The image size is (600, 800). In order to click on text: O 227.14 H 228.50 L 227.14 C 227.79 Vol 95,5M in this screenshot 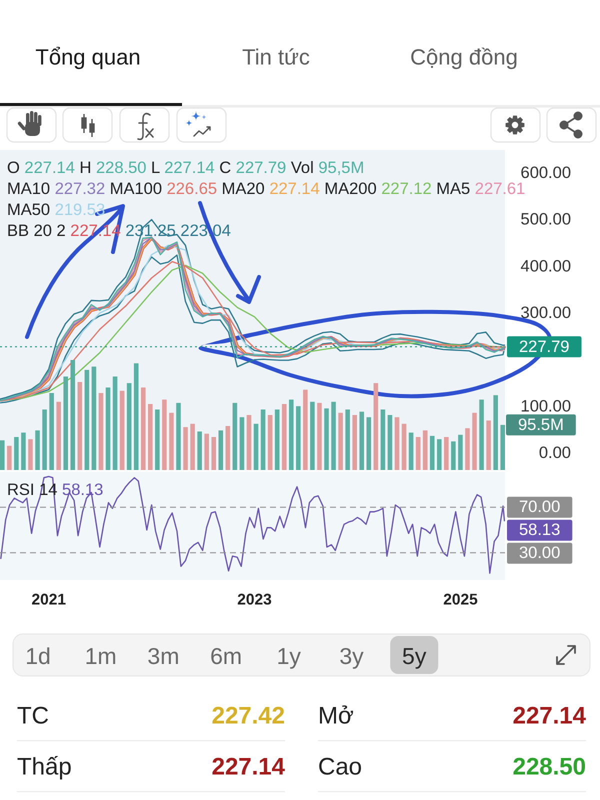, I will do `click(185, 168)`.